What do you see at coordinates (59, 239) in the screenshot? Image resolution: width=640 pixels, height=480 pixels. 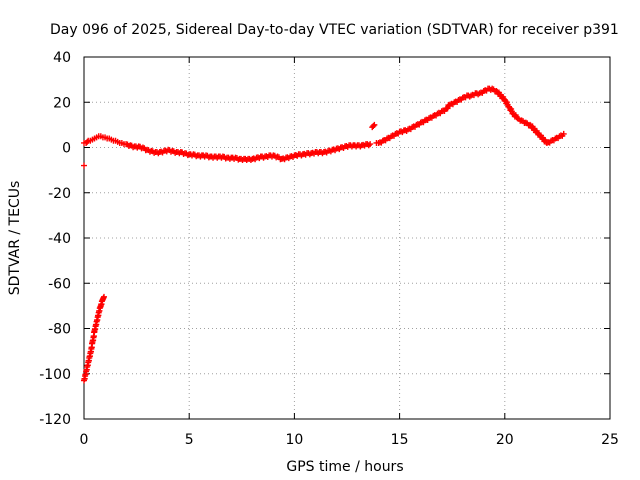 I see `y-tick-label: -40` at bounding box center [59, 239].